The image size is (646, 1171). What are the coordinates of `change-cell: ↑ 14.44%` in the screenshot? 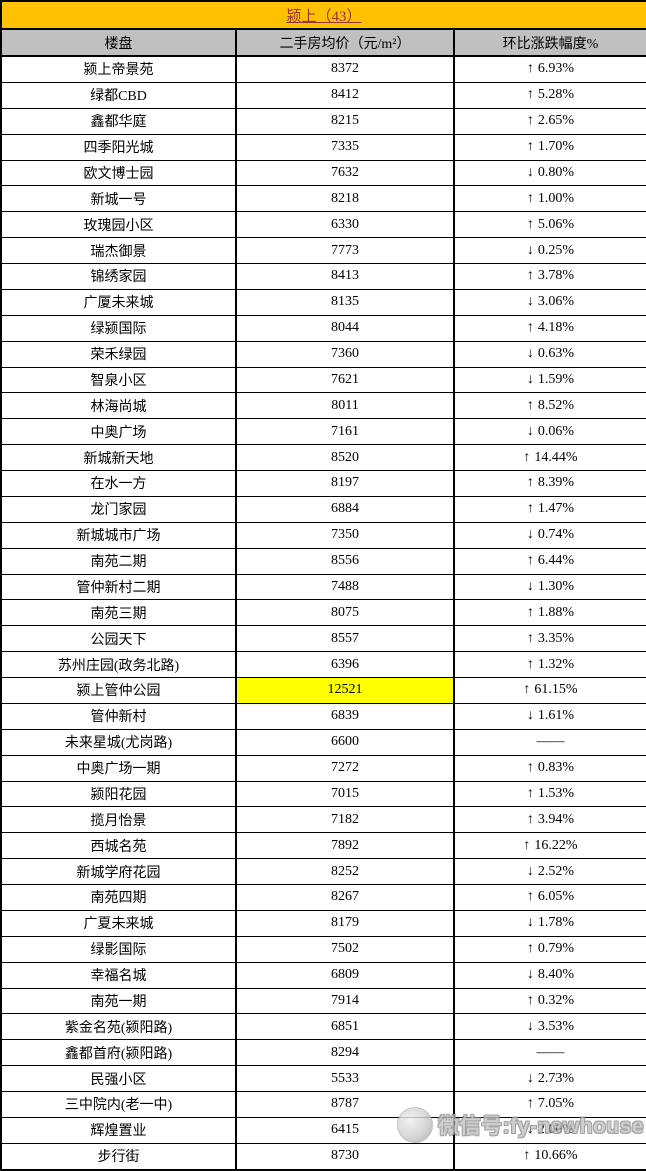 It's located at (549, 458).